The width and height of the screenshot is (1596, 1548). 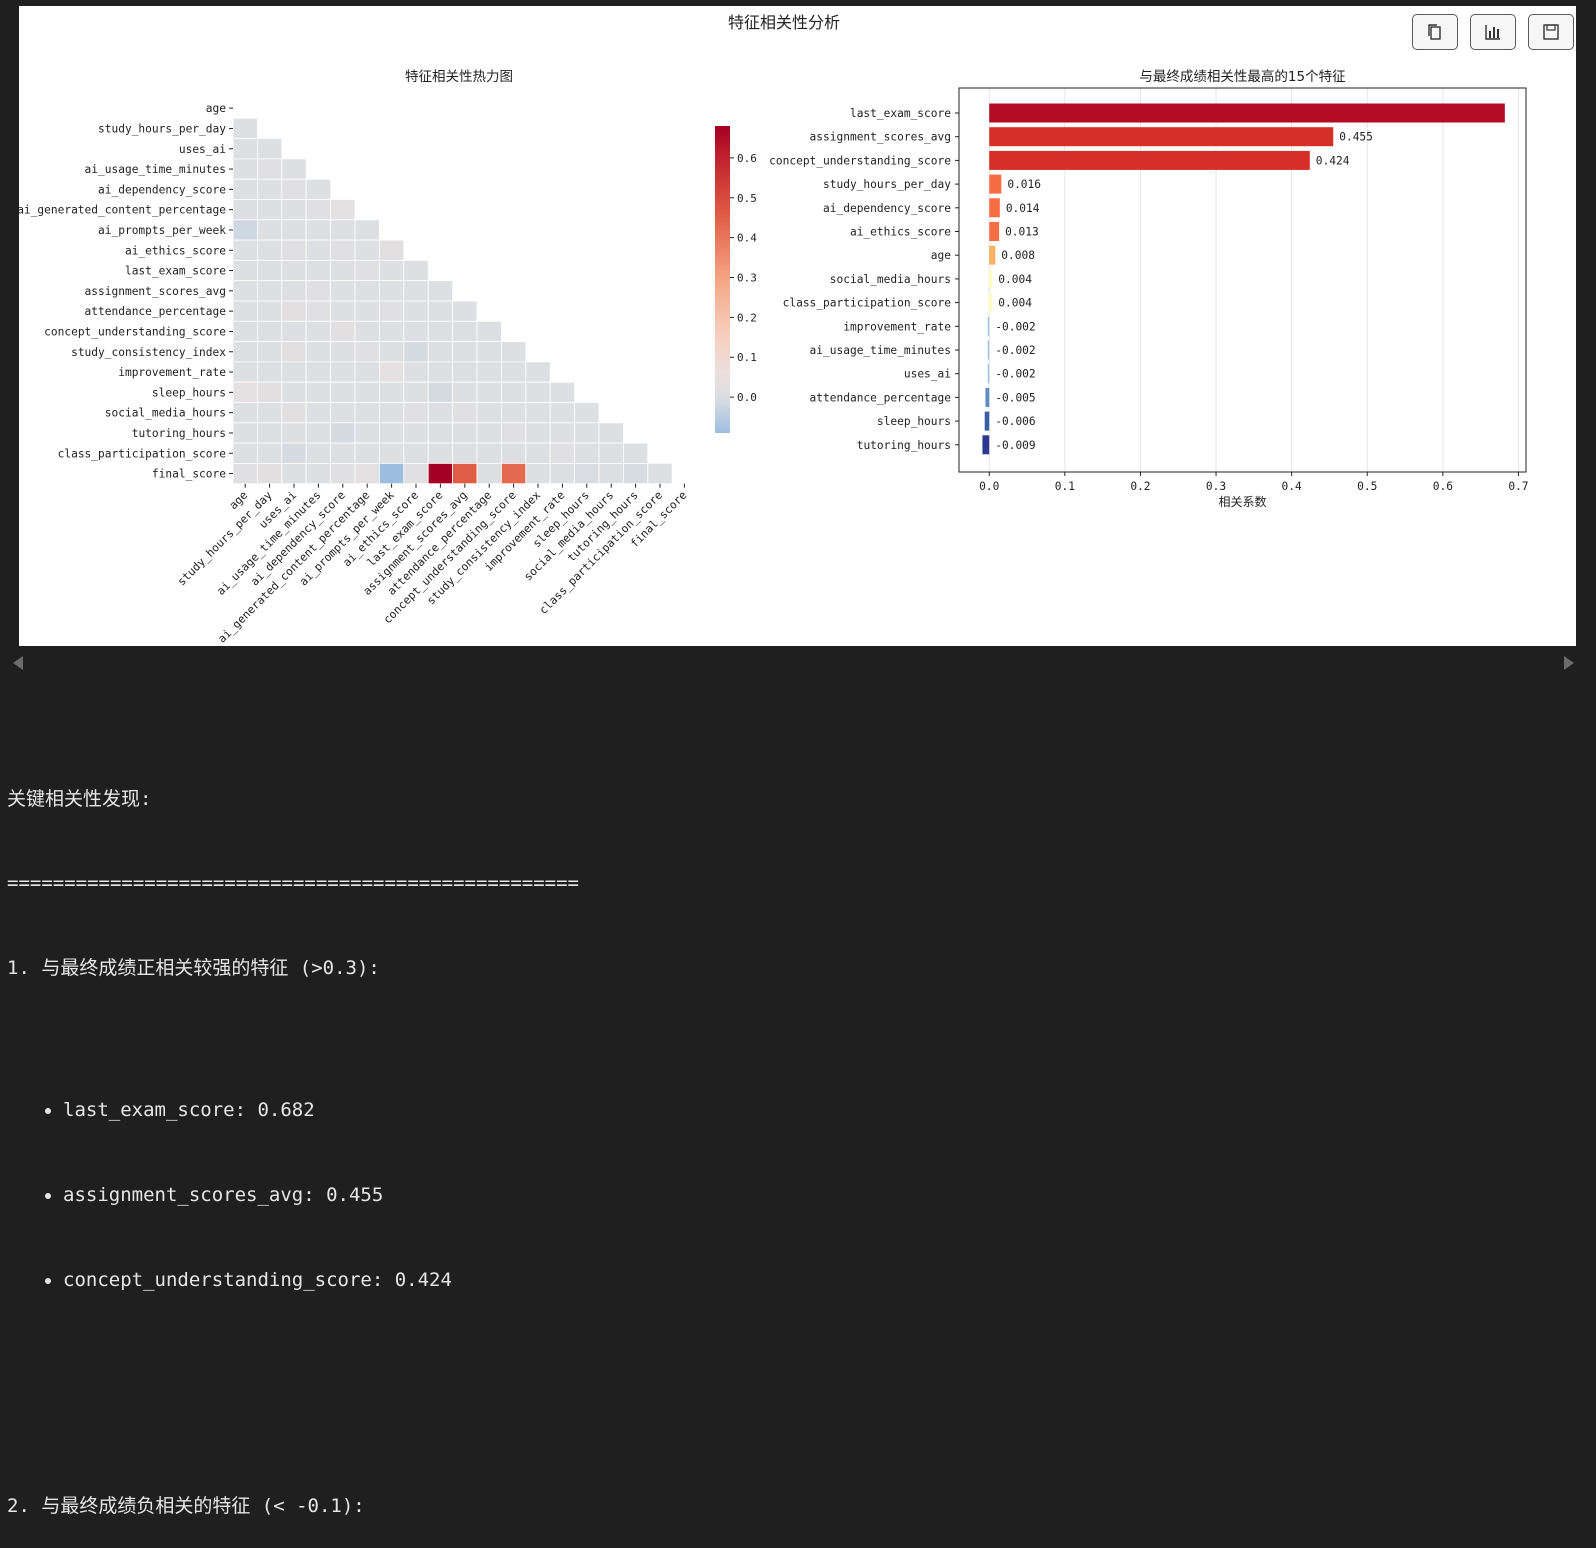 What do you see at coordinates (747, 278) in the screenshot?
I see `colorbar-tick-label: 0.3` at bounding box center [747, 278].